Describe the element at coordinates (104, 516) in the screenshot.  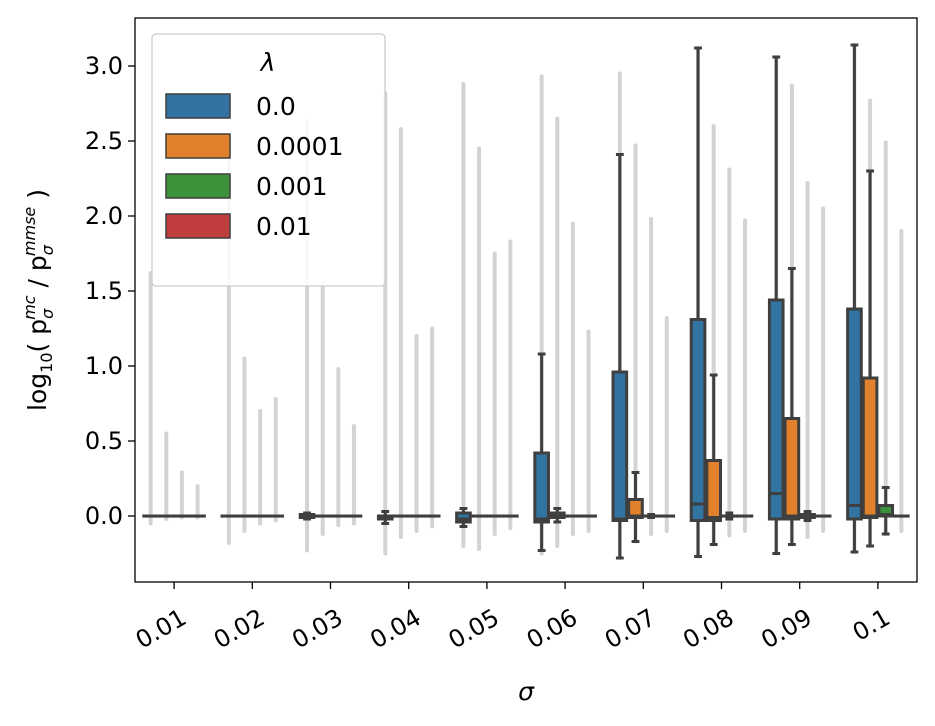
I see `y-tick-label: 0.0` at that location.